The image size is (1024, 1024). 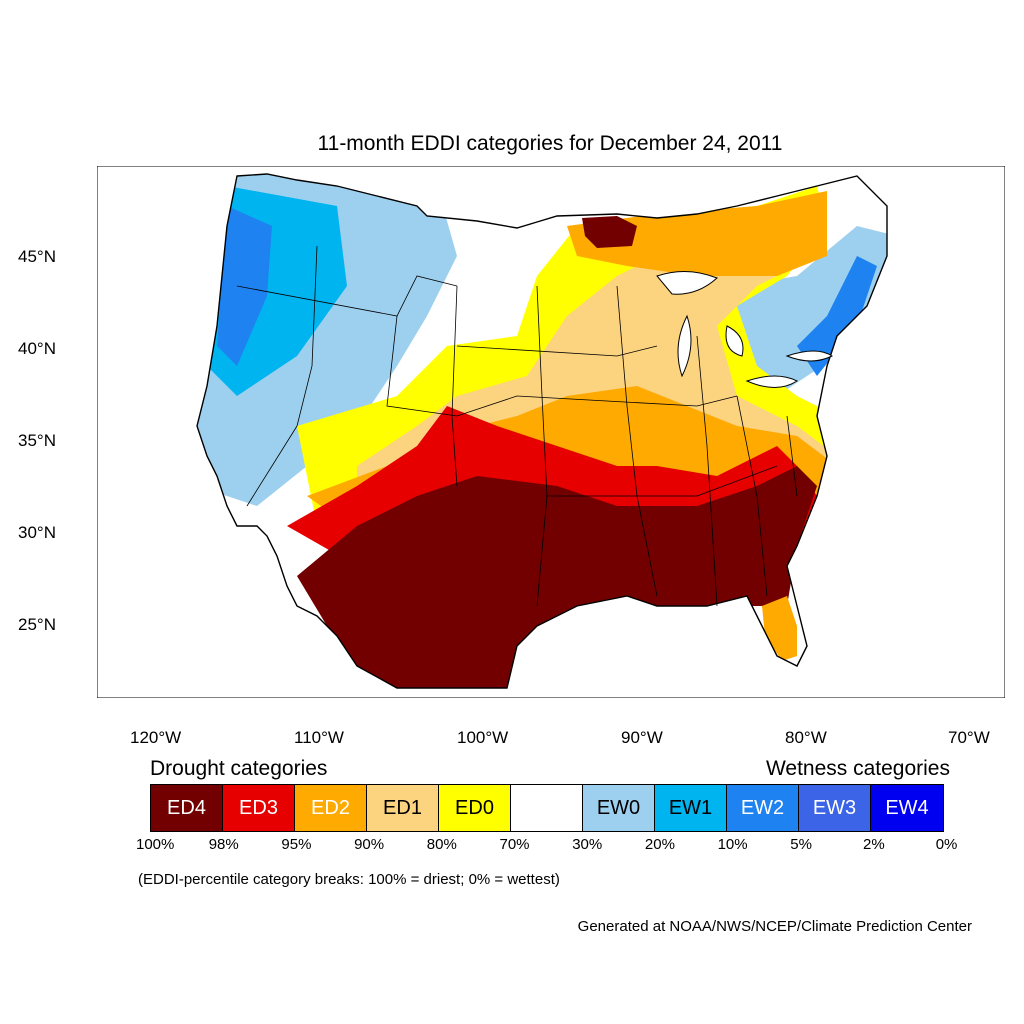 I want to click on legend-swatch-ed2: ED2, so click(x=331, y=808).